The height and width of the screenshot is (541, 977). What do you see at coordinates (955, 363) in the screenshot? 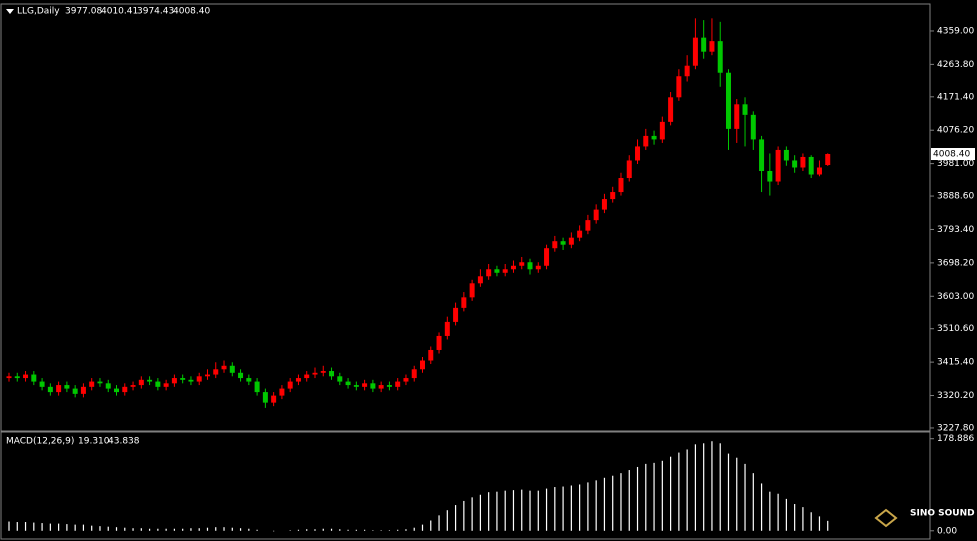
I see `y-tick-label: 3415.40` at bounding box center [955, 363].